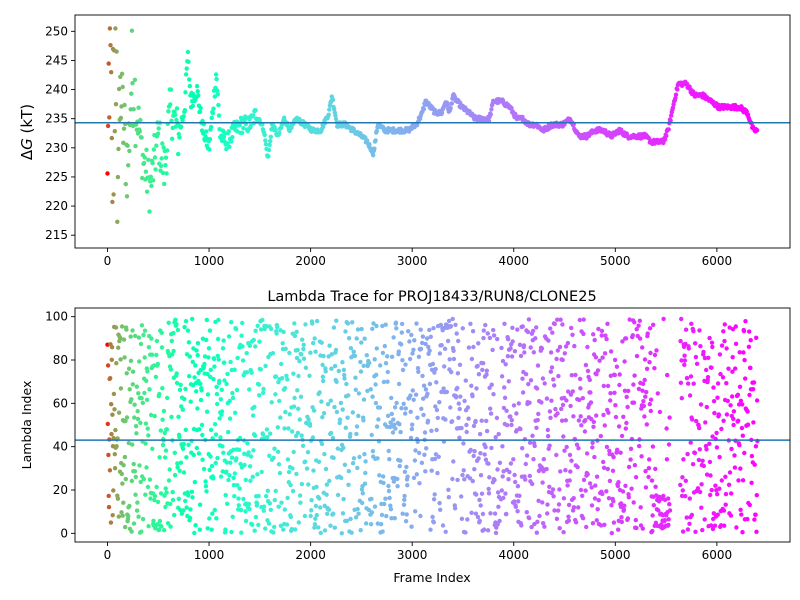 The height and width of the screenshot is (600, 800). What do you see at coordinates (56, 177) in the screenshot?
I see `dg-y-tick-label: 225` at bounding box center [56, 177].